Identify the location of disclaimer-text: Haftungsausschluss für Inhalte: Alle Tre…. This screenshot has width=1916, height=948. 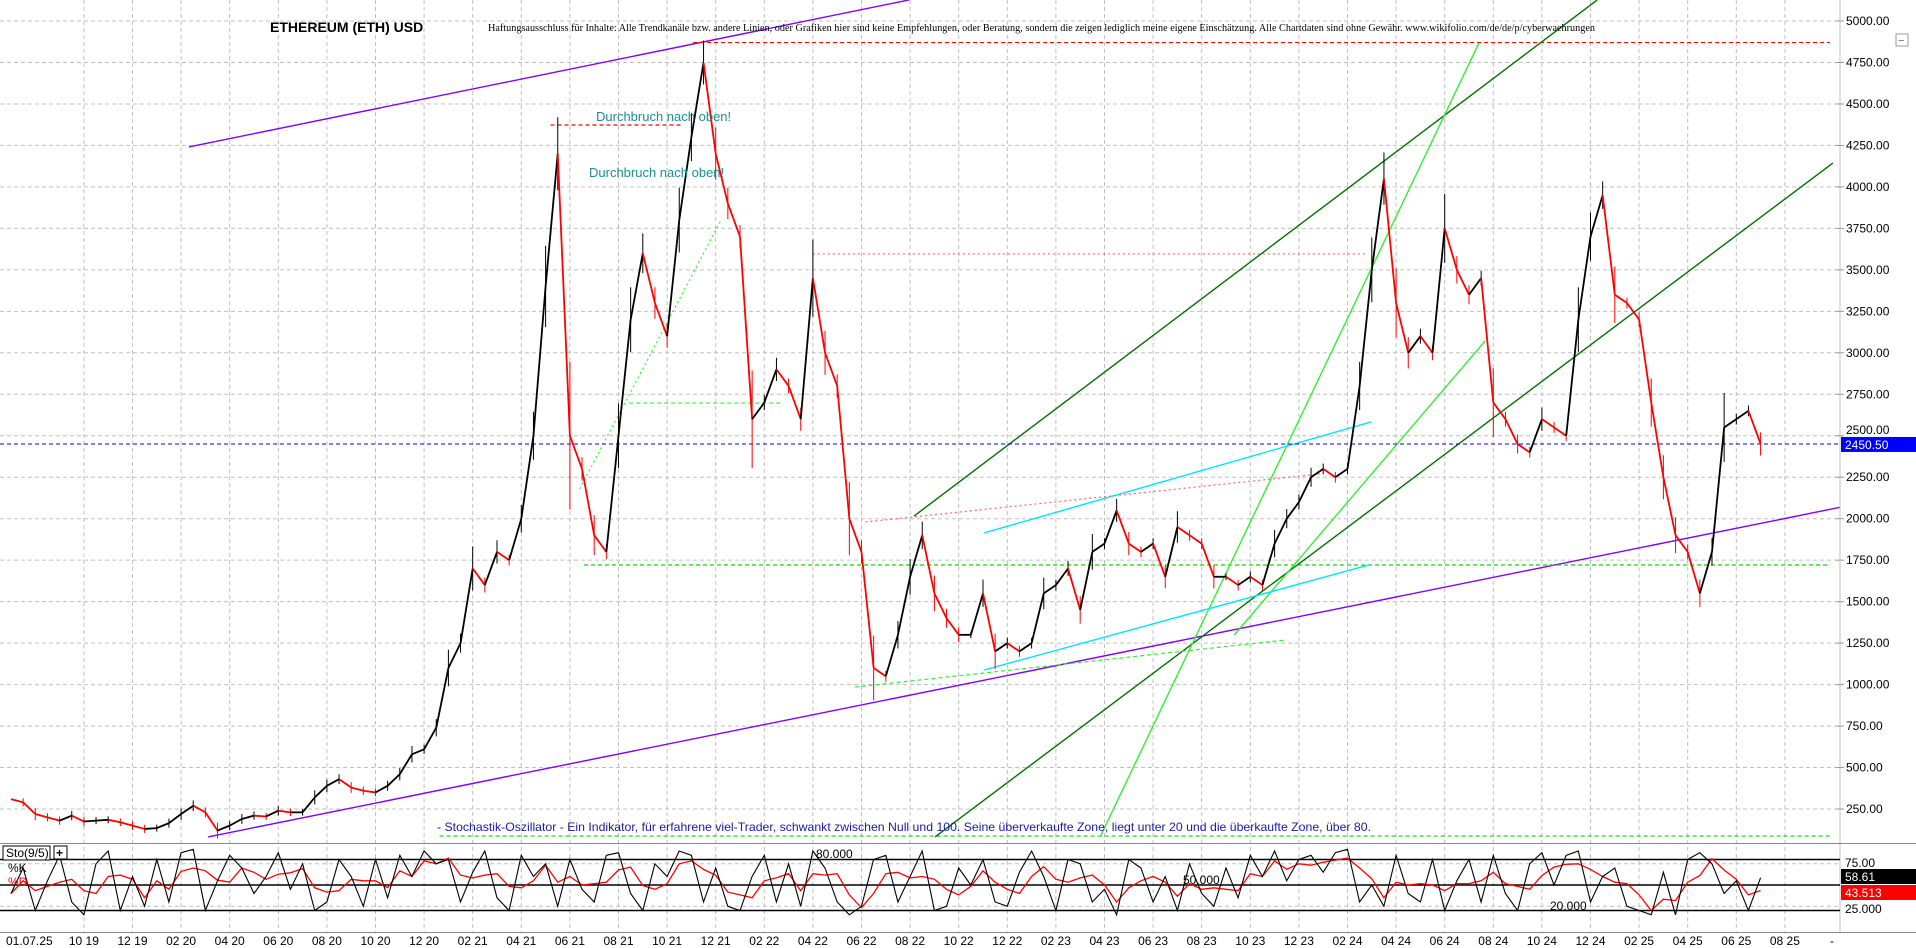
(1041, 28).